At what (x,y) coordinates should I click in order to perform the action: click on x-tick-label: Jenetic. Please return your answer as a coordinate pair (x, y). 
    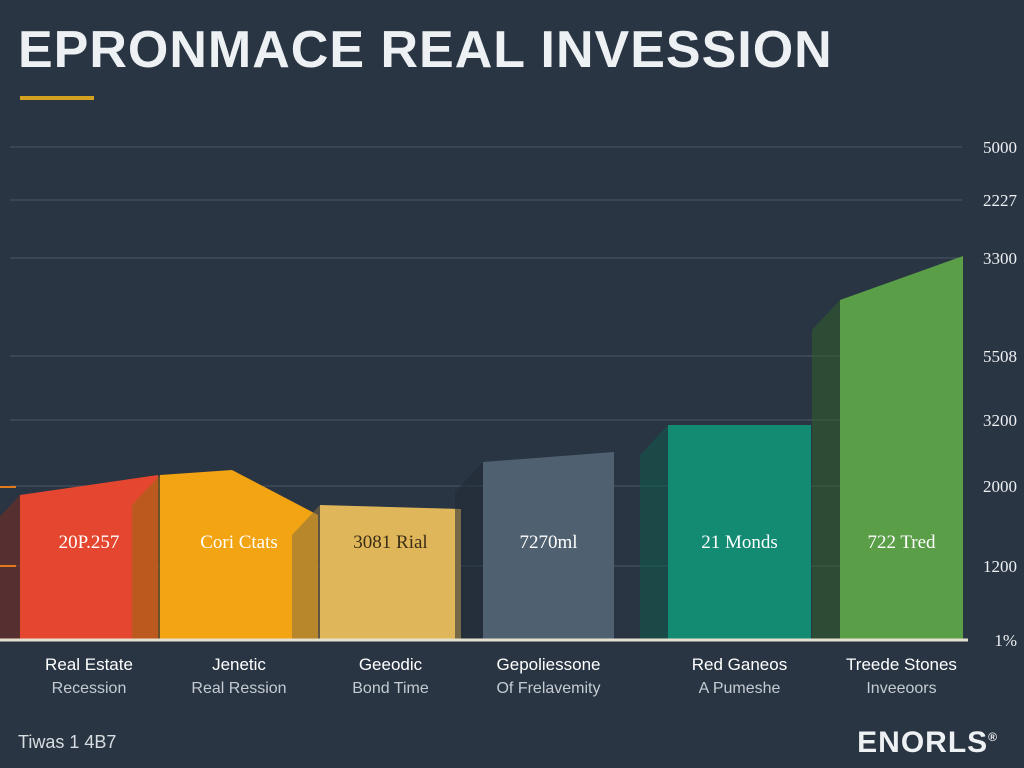
    Looking at the image, I should click on (239, 664).